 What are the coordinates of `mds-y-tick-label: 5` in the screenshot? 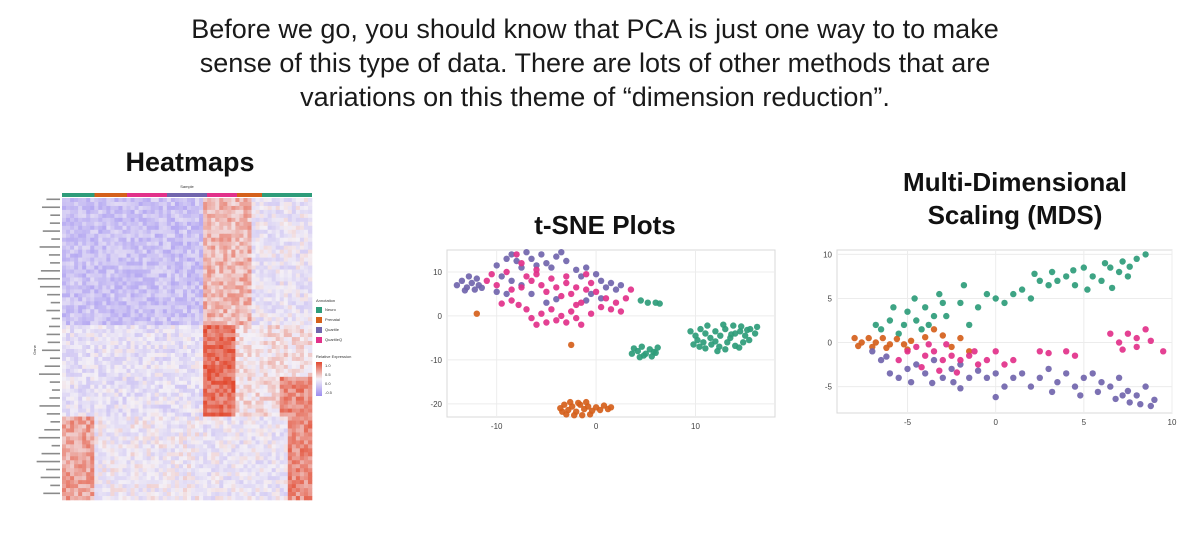 It's located at (830, 298).